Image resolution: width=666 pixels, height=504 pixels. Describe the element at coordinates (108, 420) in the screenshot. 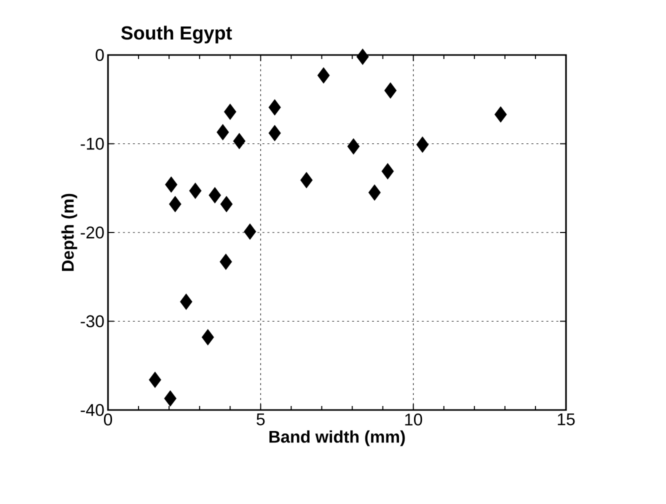

I see `x-tick-label: 0` at that location.